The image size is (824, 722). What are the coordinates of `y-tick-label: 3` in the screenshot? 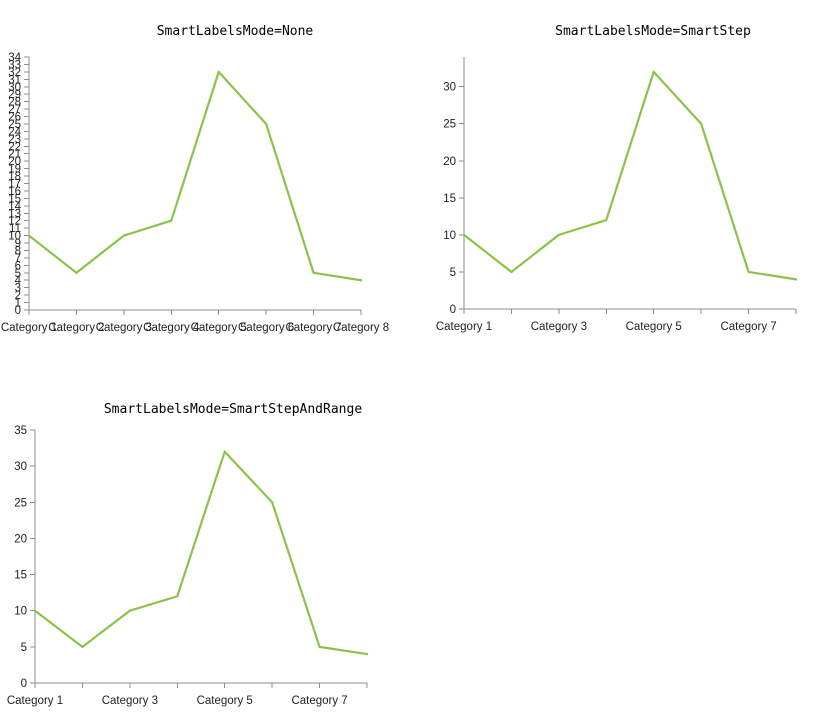 It's located at (18, 289).